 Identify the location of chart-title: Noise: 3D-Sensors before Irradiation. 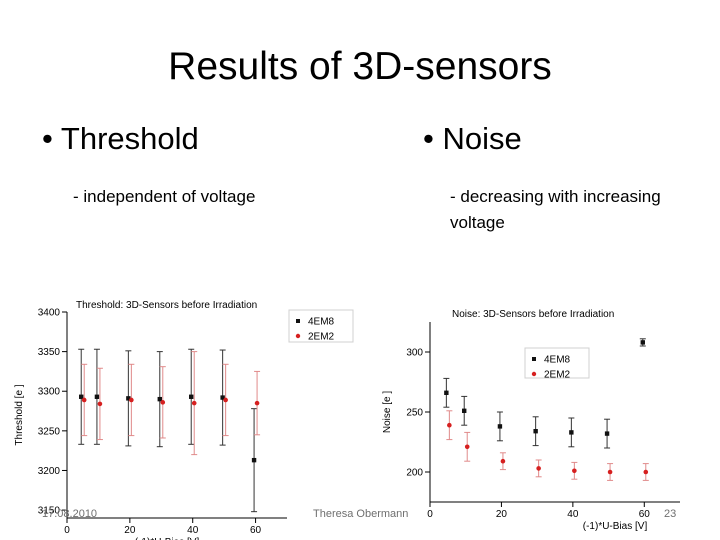
(533, 314).